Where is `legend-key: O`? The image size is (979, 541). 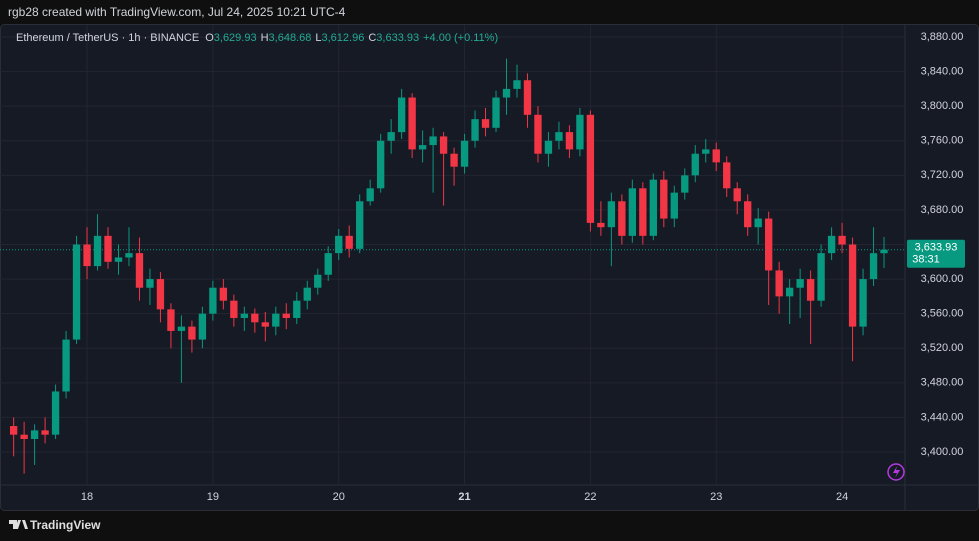 legend-key: O is located at coordinates (209, 38).